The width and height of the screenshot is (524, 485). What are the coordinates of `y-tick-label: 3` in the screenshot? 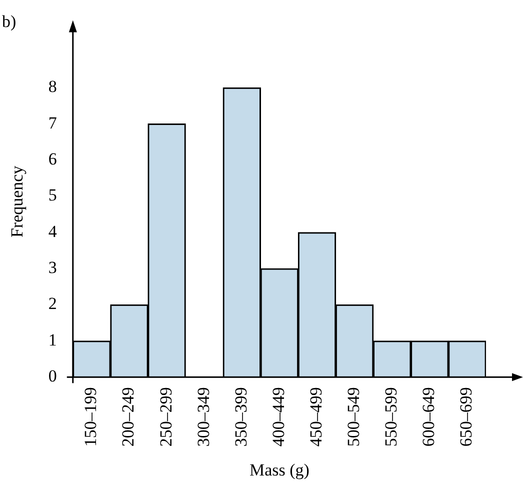 It's located at (52, 268).